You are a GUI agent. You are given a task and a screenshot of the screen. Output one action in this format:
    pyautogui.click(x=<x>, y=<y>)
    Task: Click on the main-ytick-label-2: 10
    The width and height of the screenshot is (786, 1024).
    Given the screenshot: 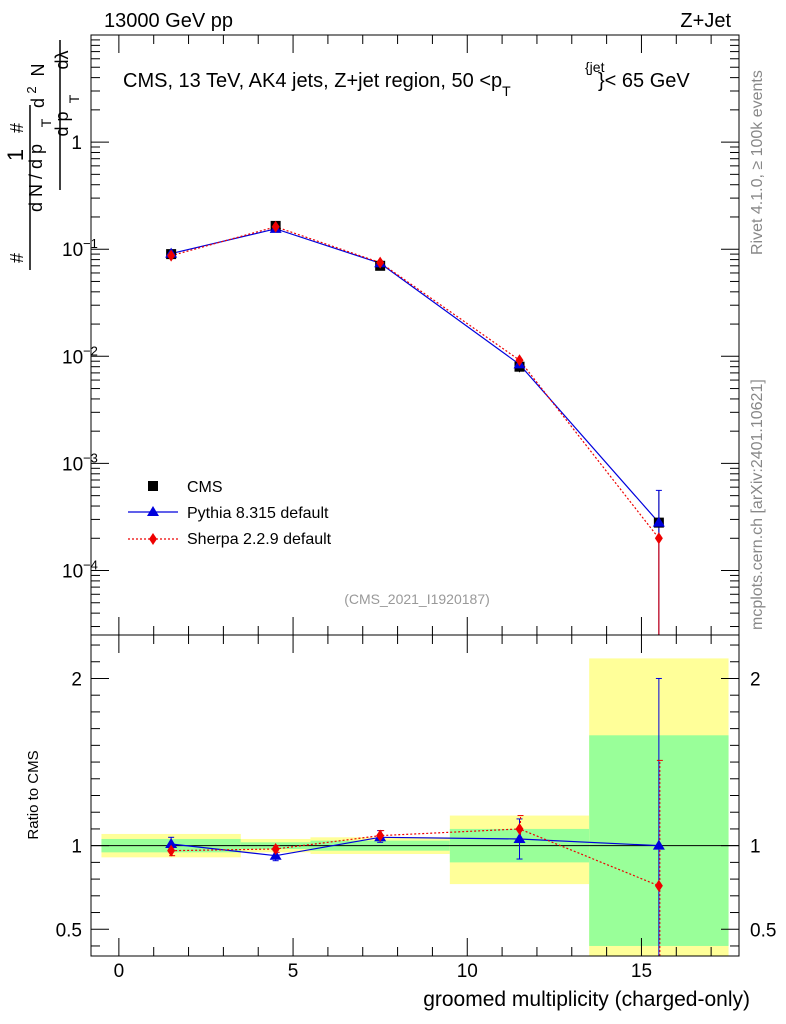 What is the action you would take?
    pyautogui.click(x=72, y=357)
    